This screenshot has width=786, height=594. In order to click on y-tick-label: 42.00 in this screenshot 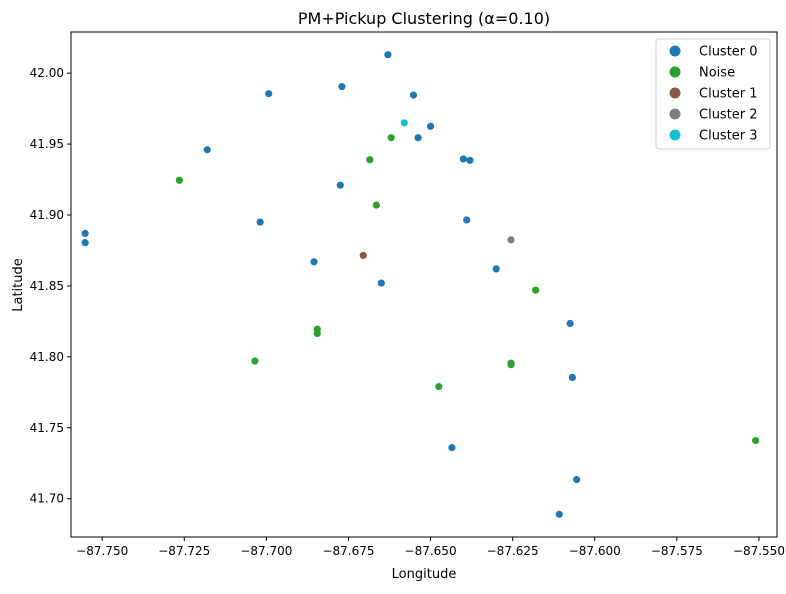, I will do `click(47, 73)`.